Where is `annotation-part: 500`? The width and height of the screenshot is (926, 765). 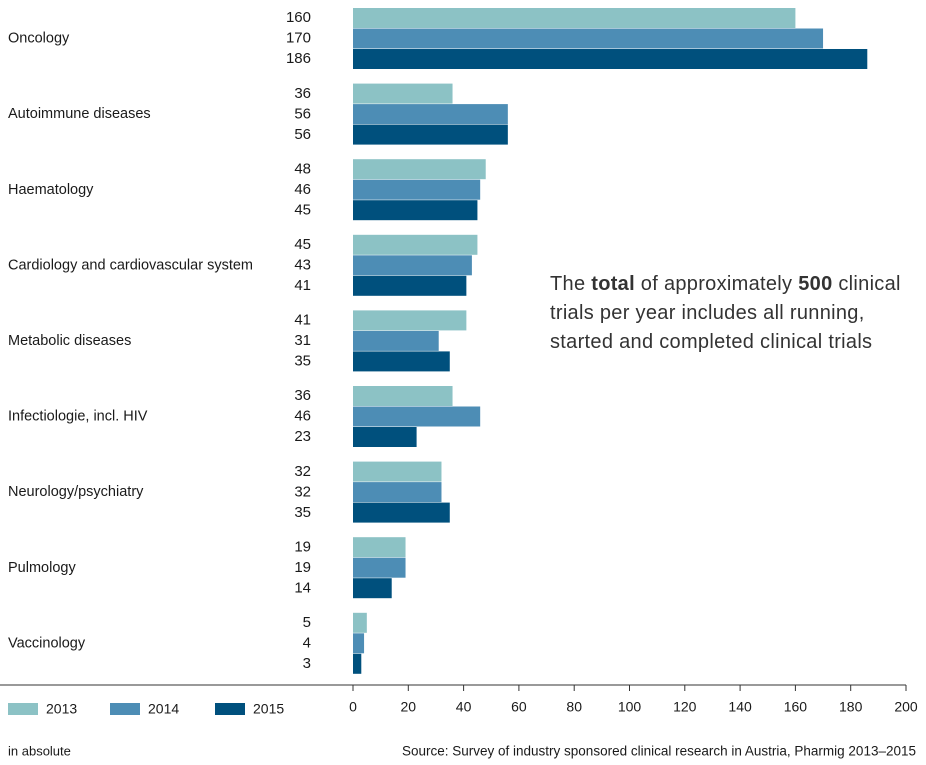
annotation-part: 500 is located at coordinates (815, 284).